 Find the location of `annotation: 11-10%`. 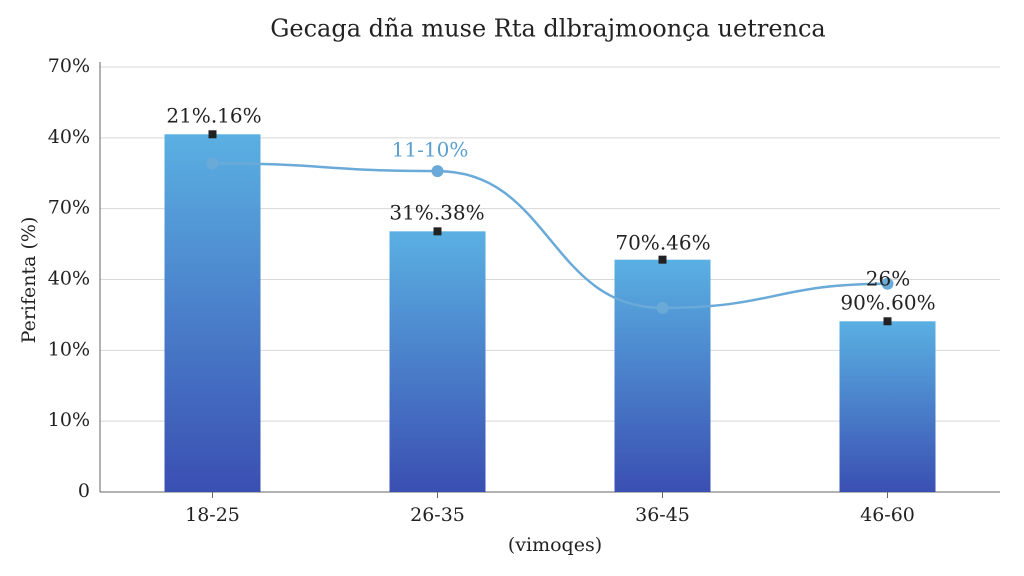

annotation: 11-10% is located at coordinates (430, 150).